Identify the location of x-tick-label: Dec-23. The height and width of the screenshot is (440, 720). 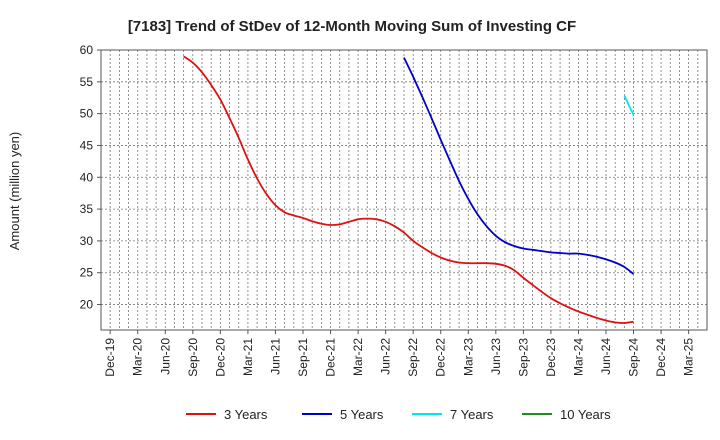
(551, 357).